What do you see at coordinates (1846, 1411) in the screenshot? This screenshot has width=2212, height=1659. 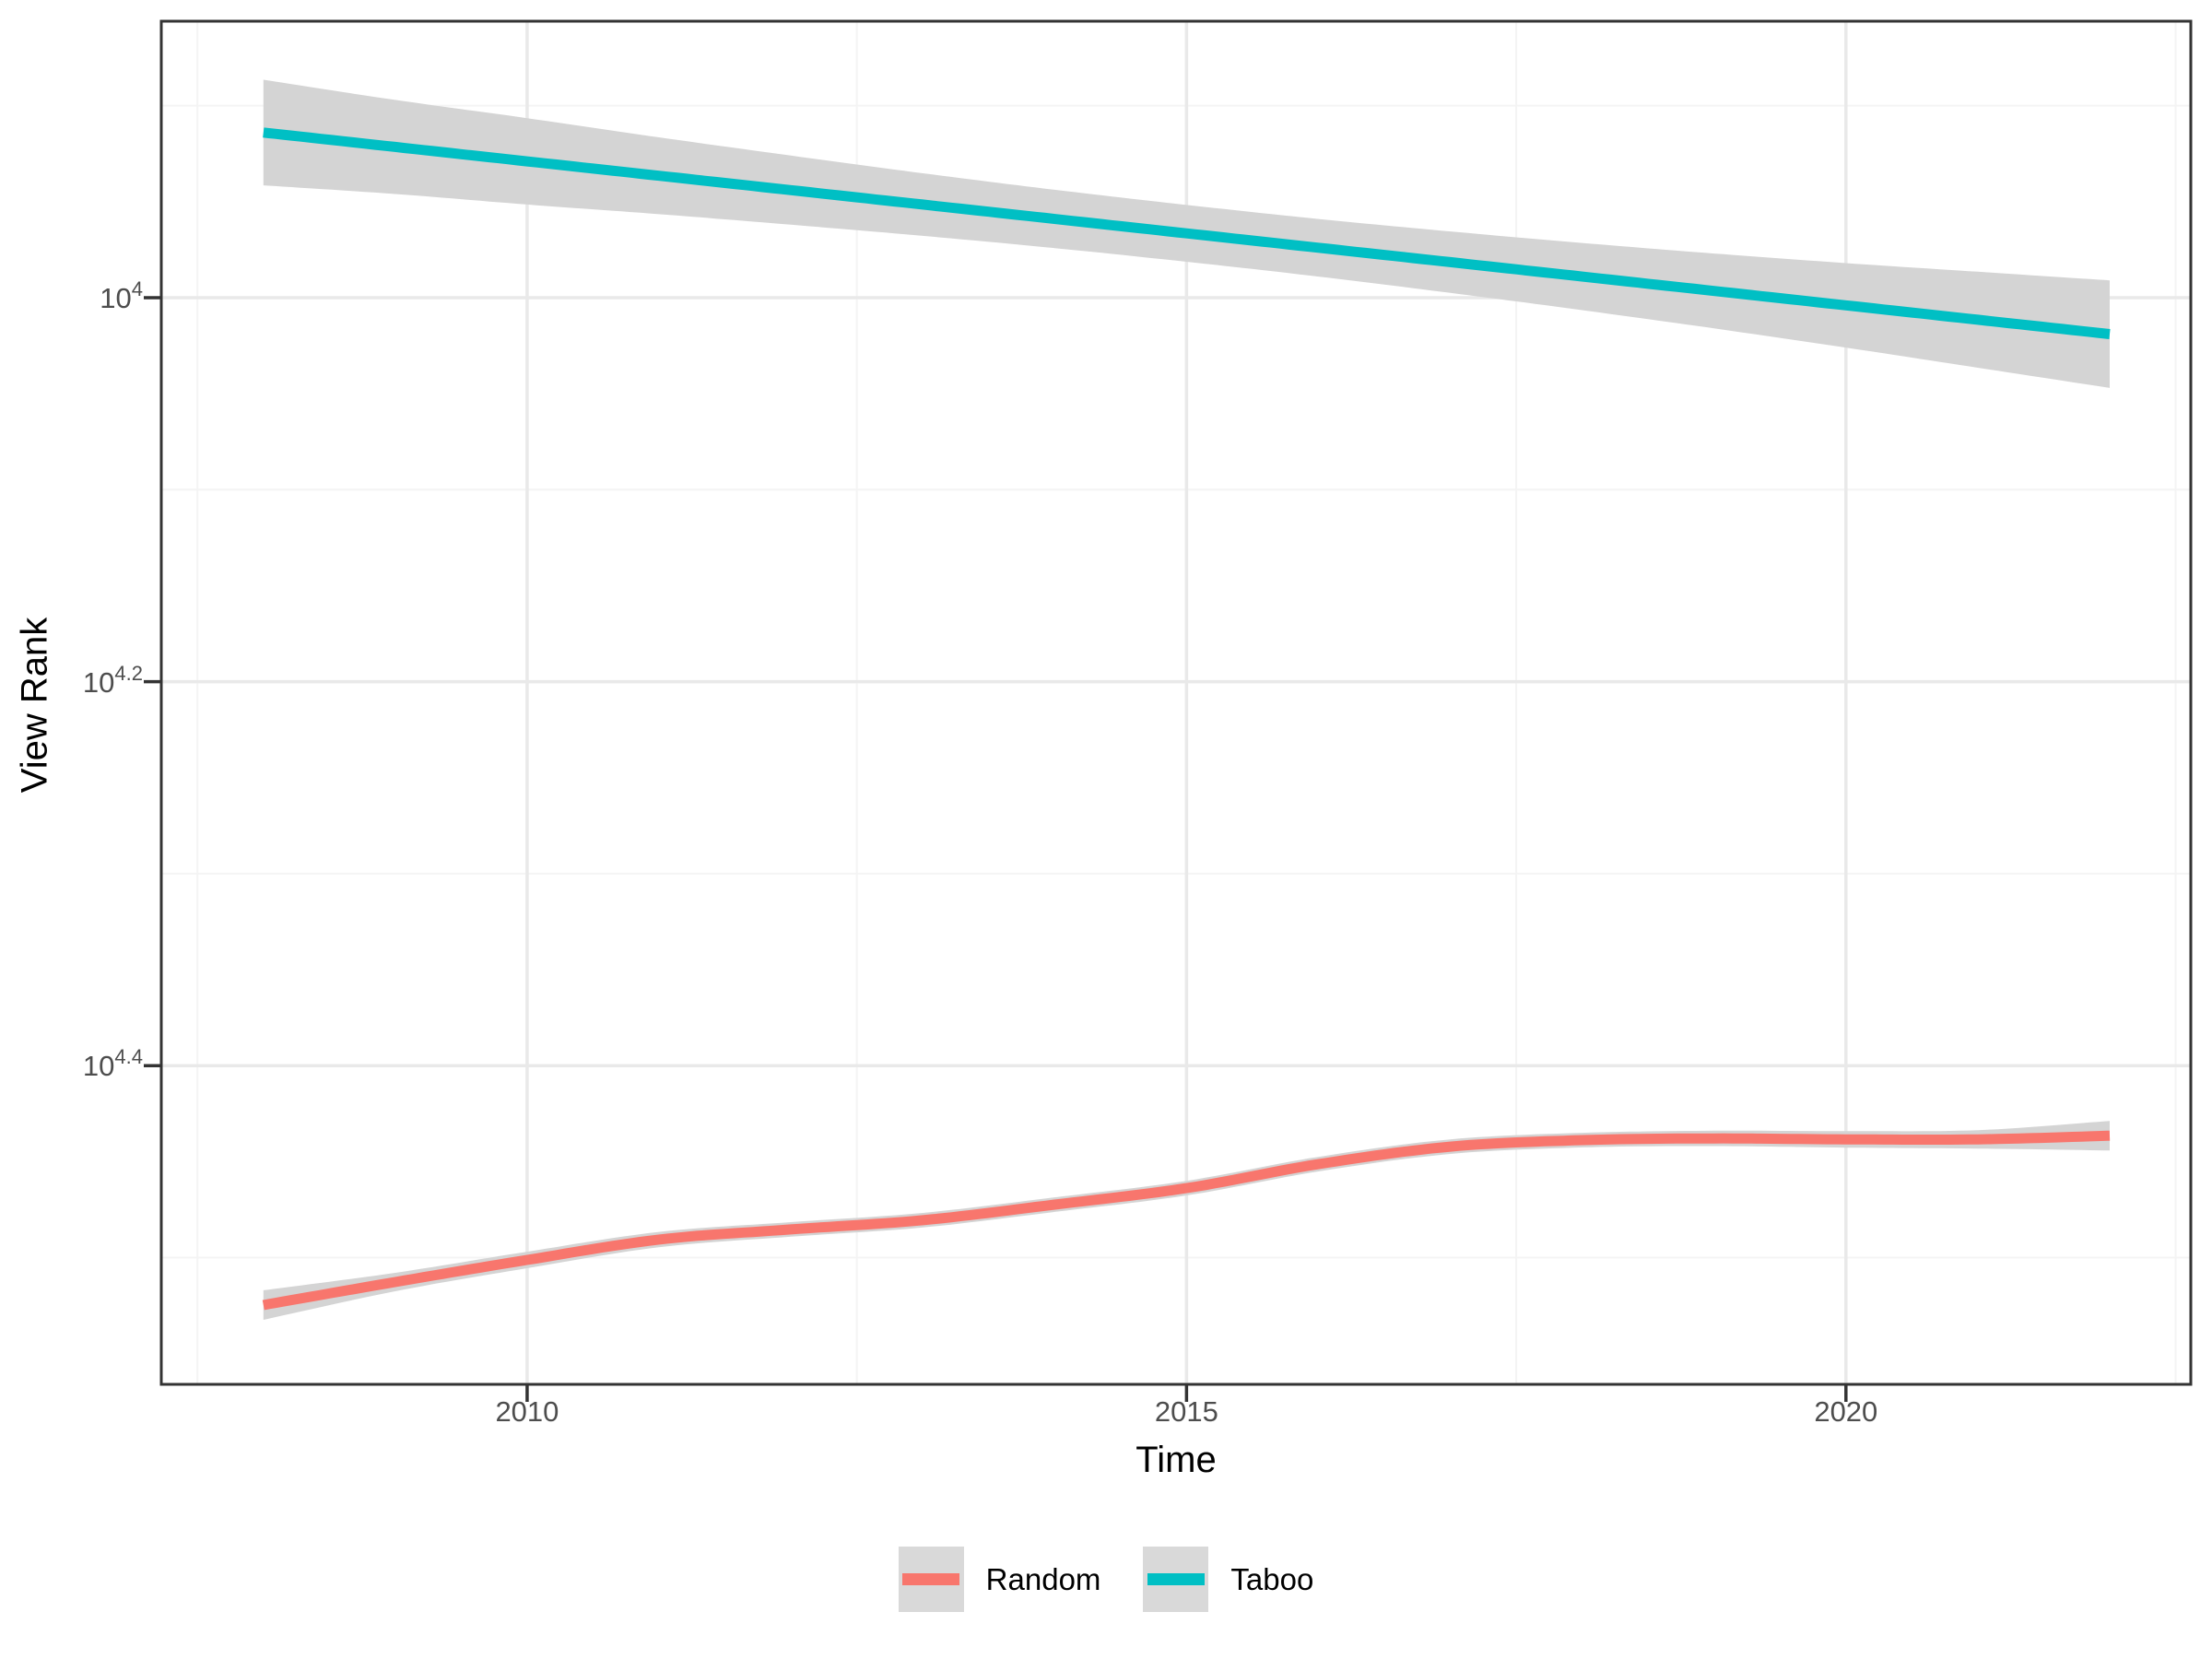 I see `x-tick-label: 2020` at bounding box center [1846, 1411].